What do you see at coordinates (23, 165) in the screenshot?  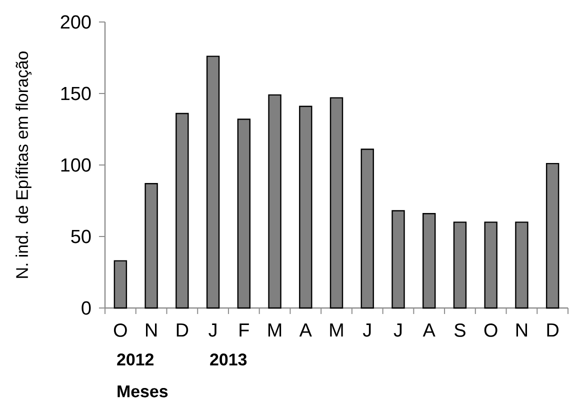 I see `y-axis-title: N. ind. de Epífitas em floração` at bounding box center [23, 165].